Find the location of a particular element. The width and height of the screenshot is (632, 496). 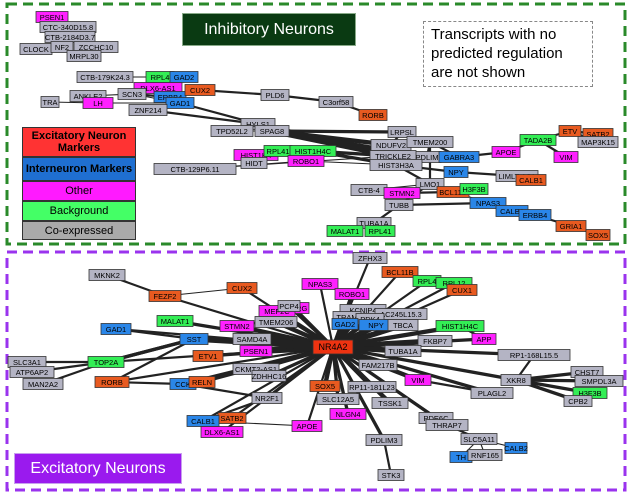

inhibitory-node: NF2 is located at coordinates (62, 47).